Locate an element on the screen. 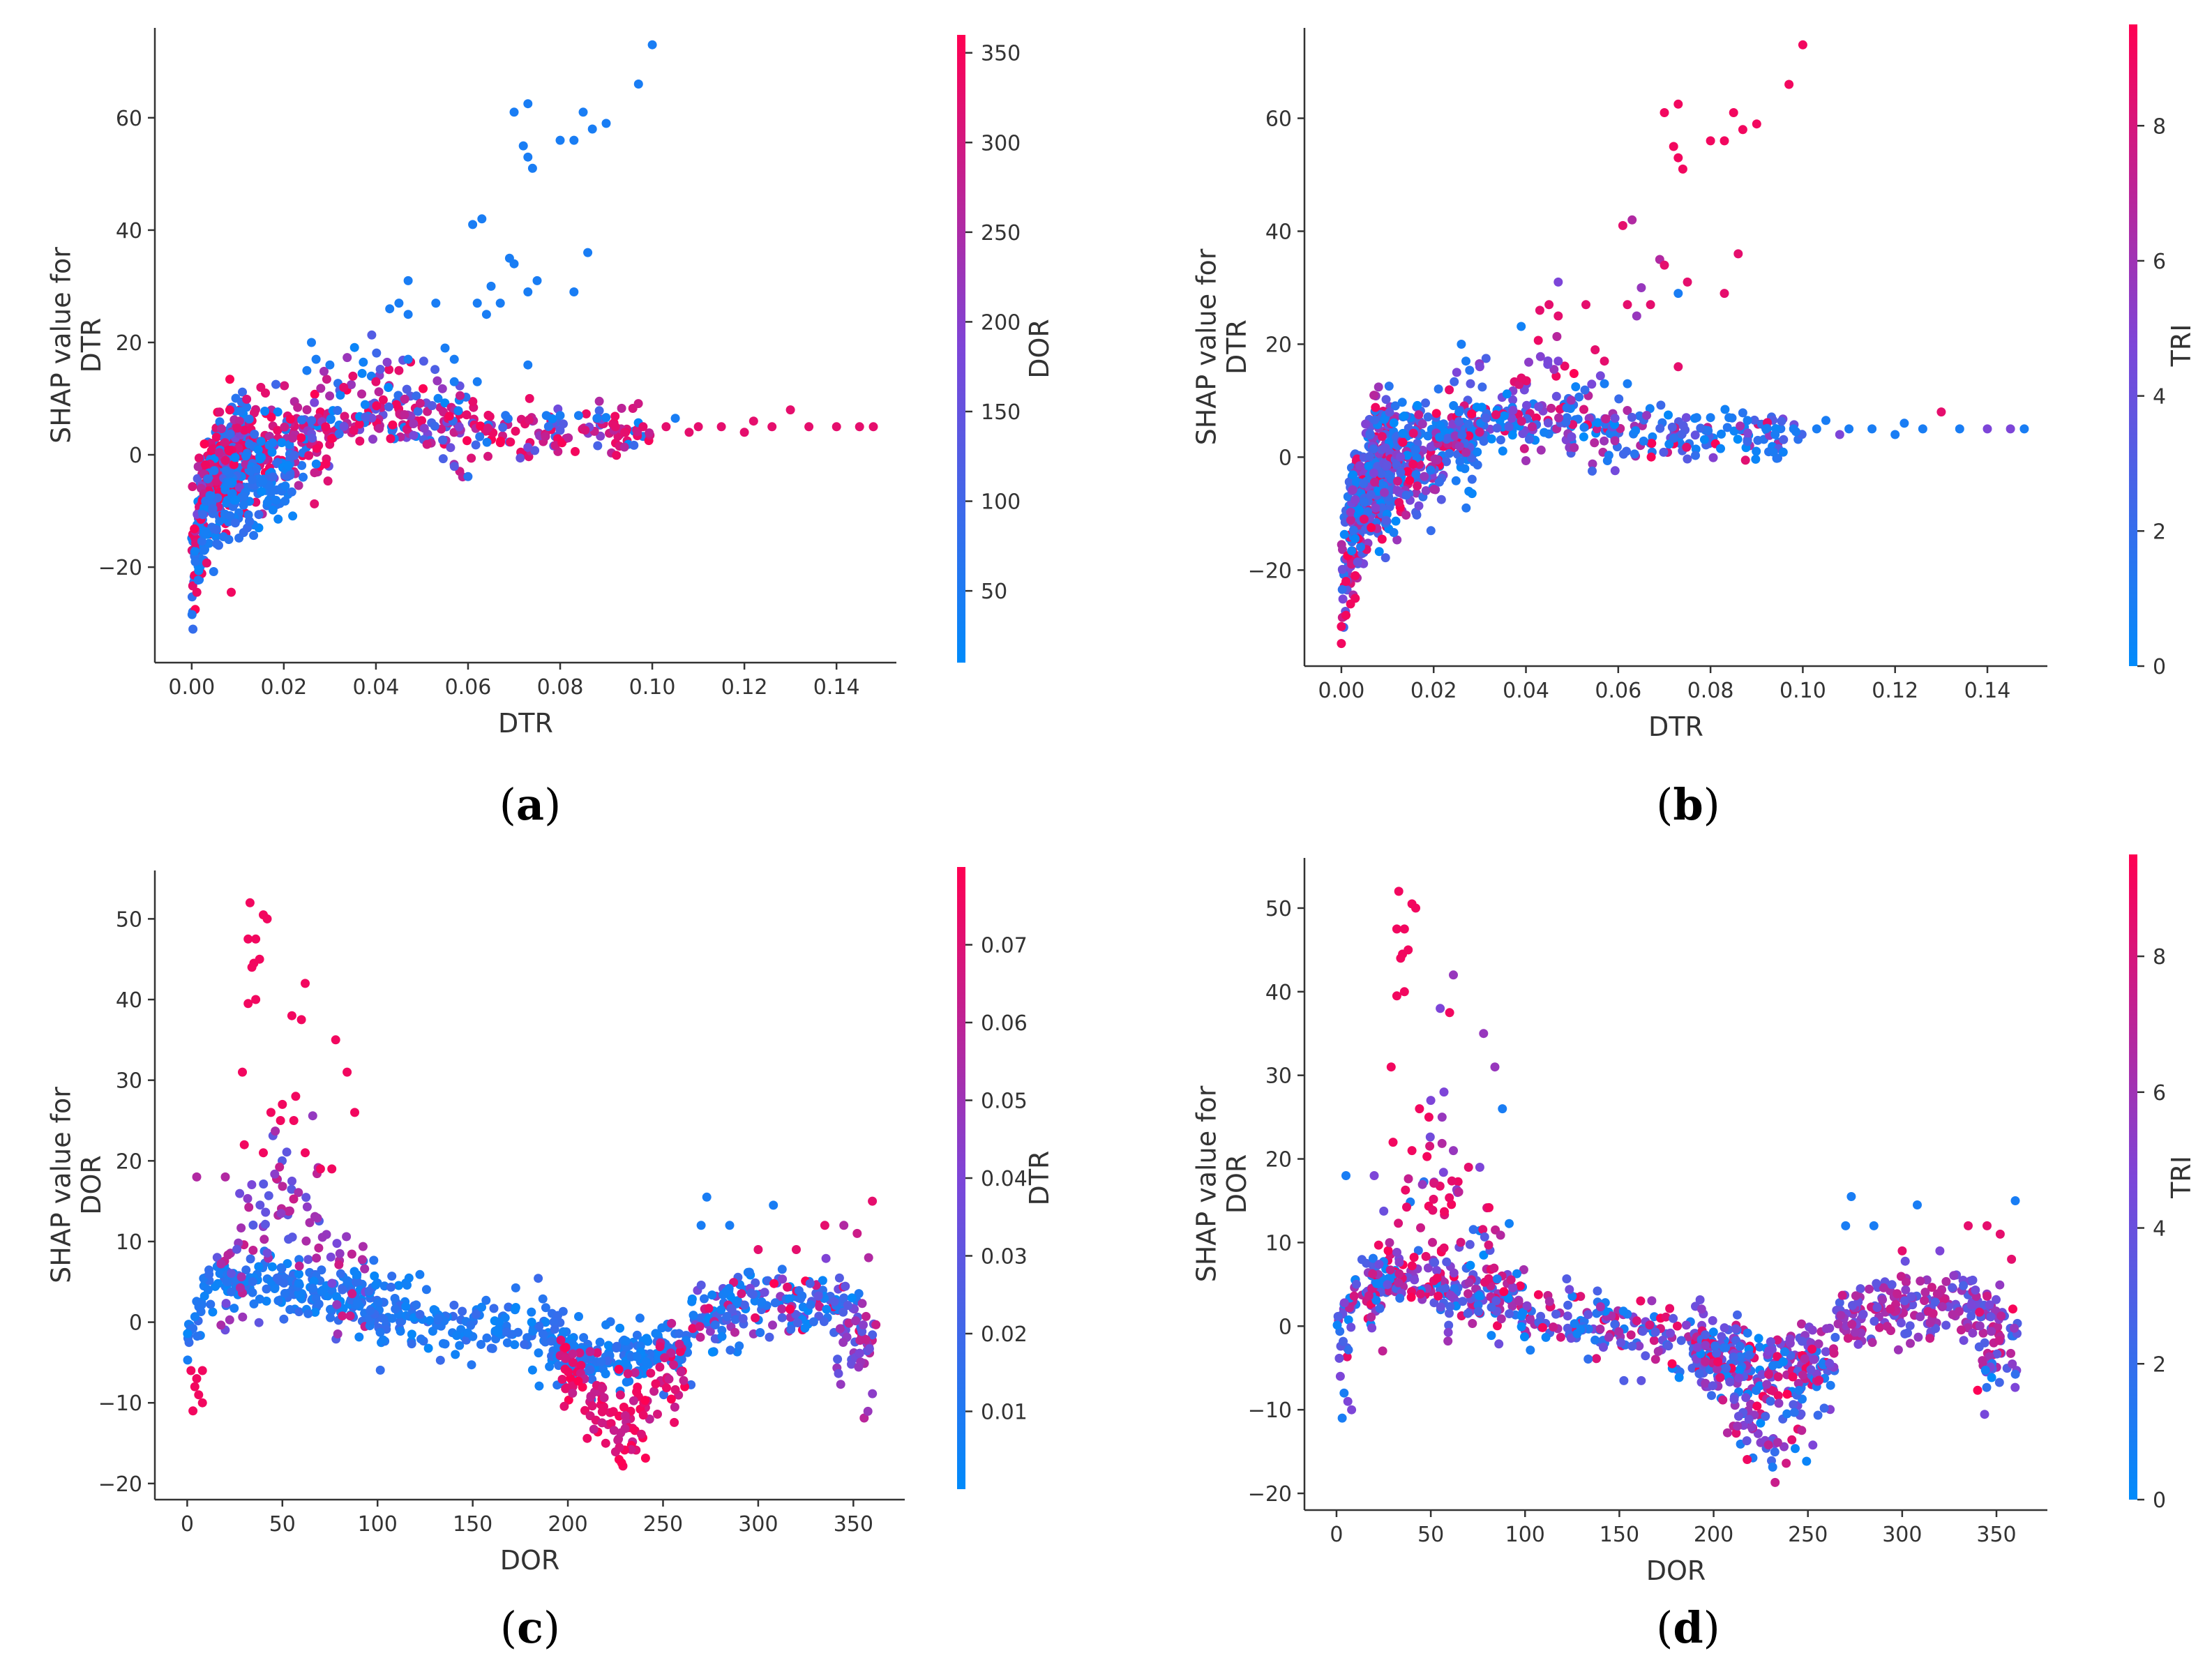 Image resolution: width=2212 pixels, height=1674 pixels. colorbar-tick-label: 0.01 is located at coordinates (1004, 1413).